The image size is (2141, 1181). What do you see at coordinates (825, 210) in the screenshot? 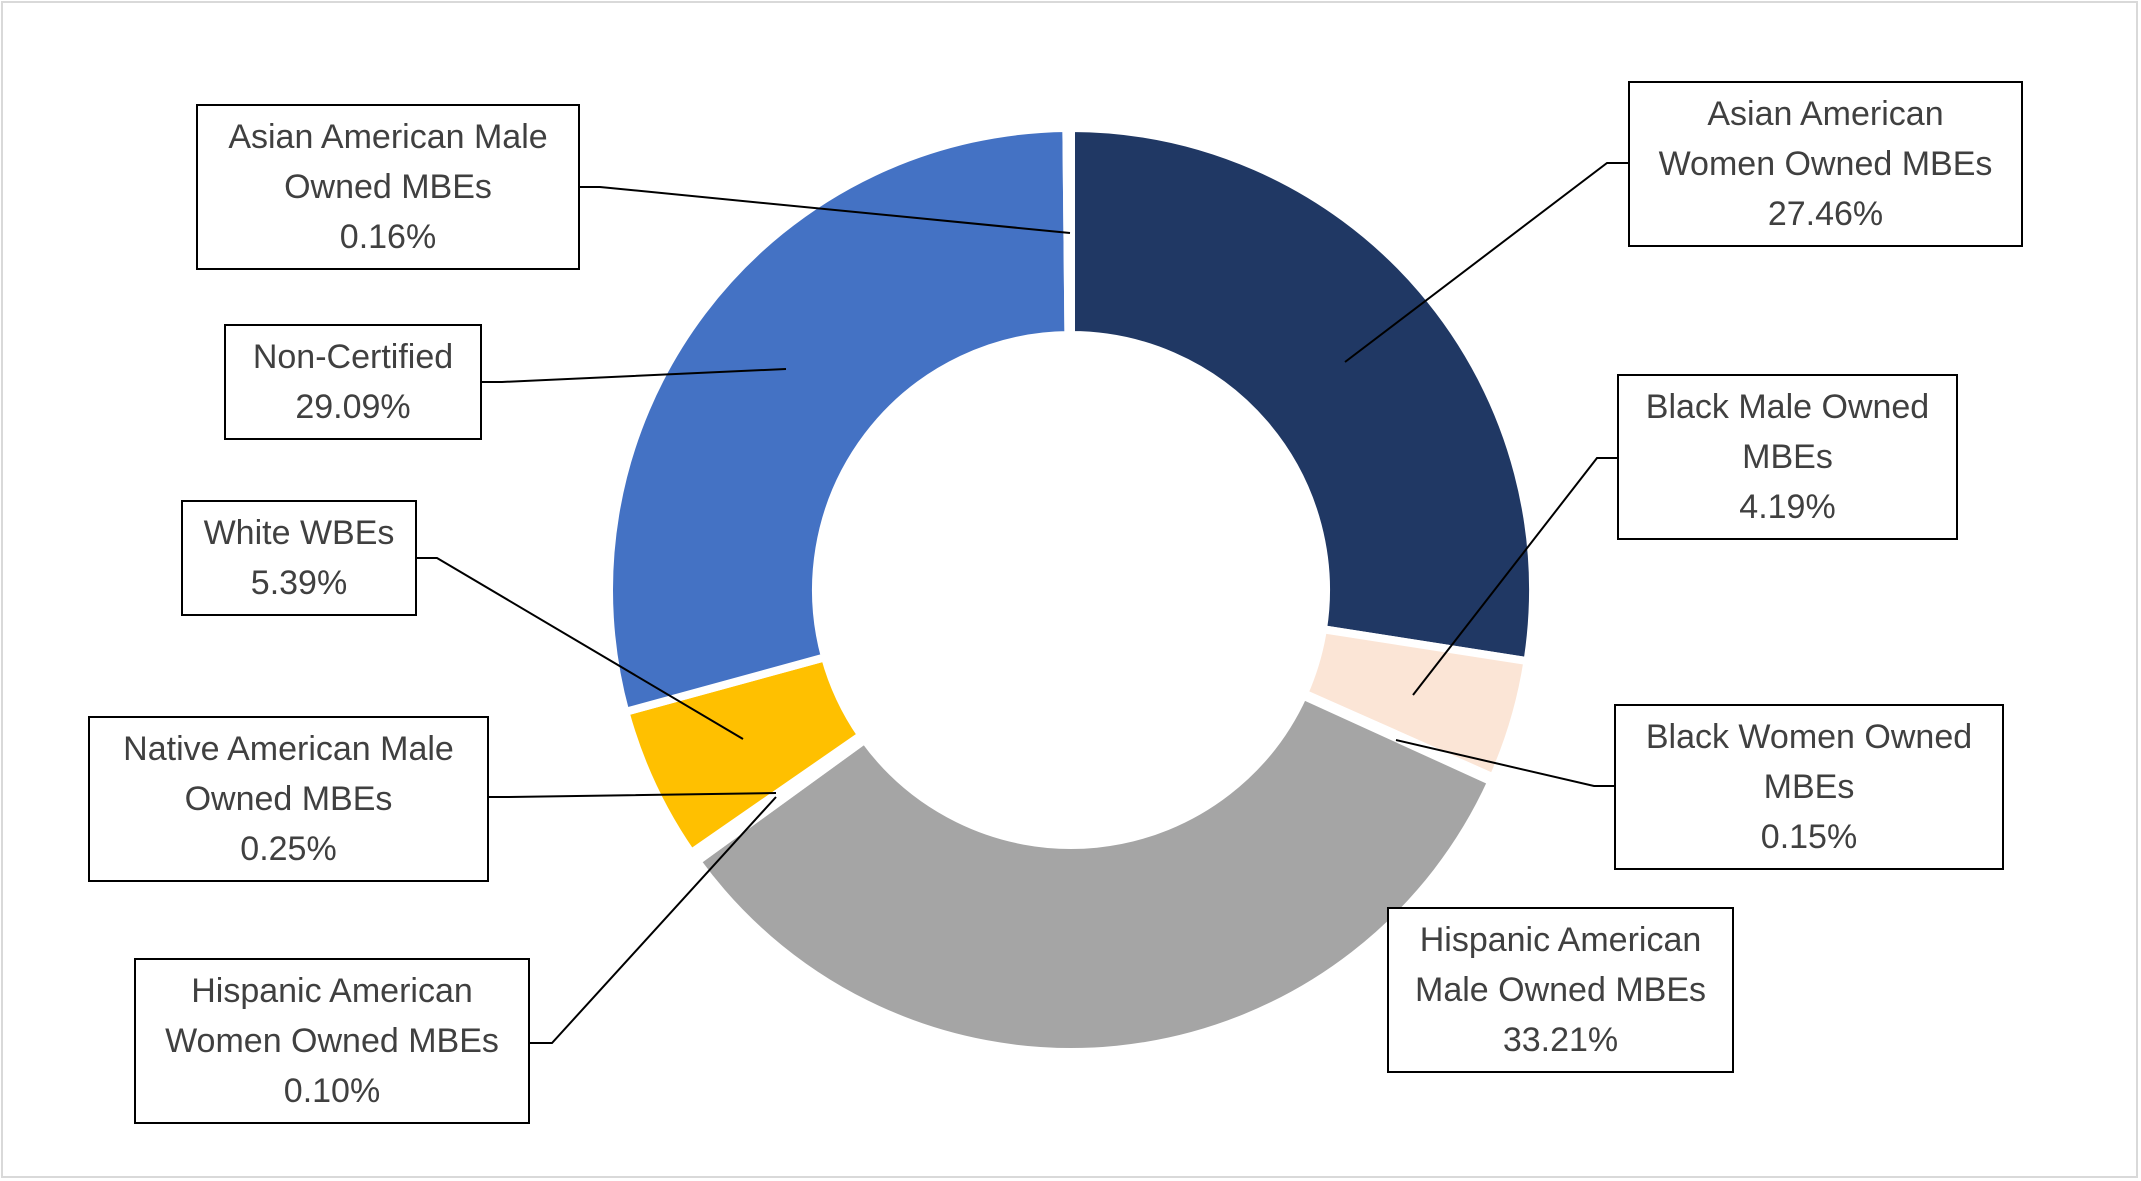
I see `leader-line-asian-american-male-owned-mbes` at bounding box center [825, 210].